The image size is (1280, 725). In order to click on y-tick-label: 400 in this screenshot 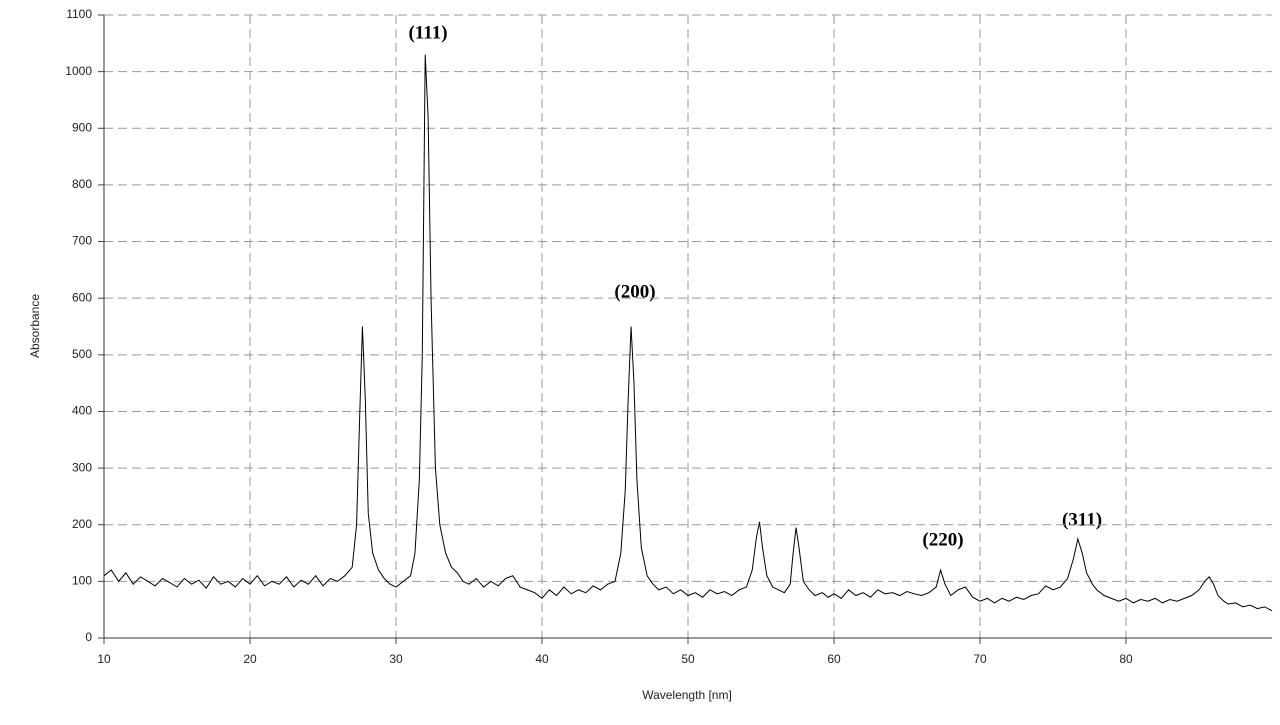, I will do `click(82, 411)`.